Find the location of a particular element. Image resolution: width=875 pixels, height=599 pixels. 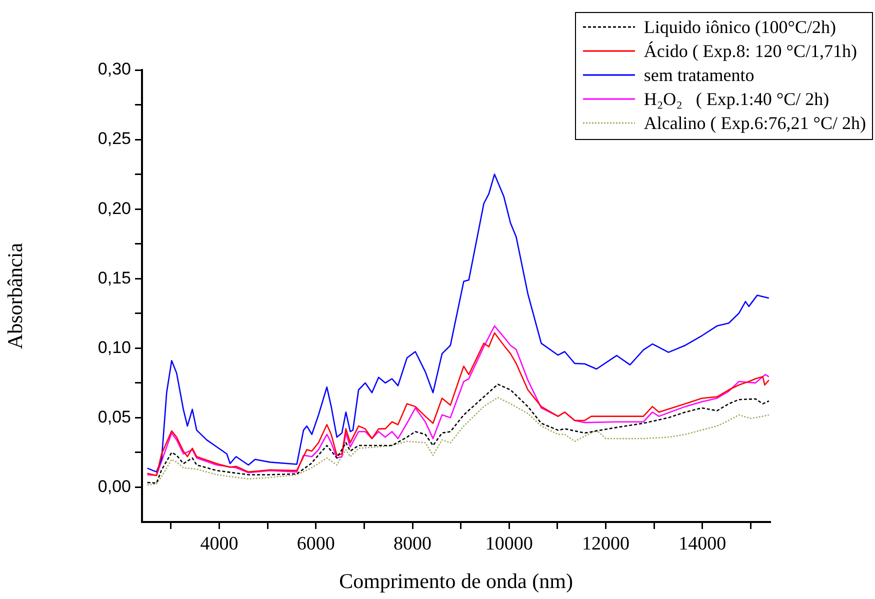

x-tick-label: 8000 is located at coordinates (413, 543).